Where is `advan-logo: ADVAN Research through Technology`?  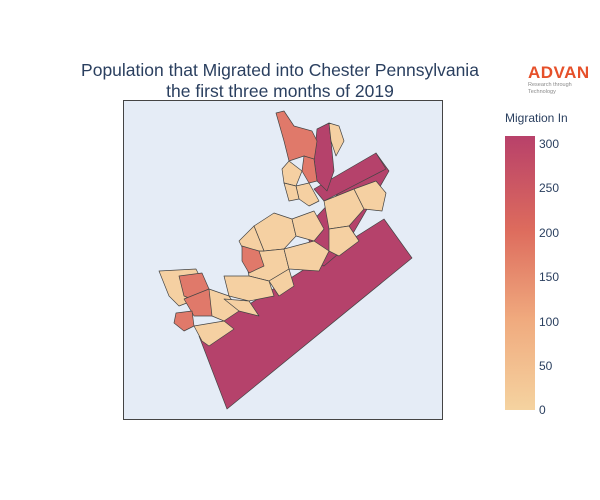 advan-logo: ADVAN Research through Technology is located at coordinates (564, 80).